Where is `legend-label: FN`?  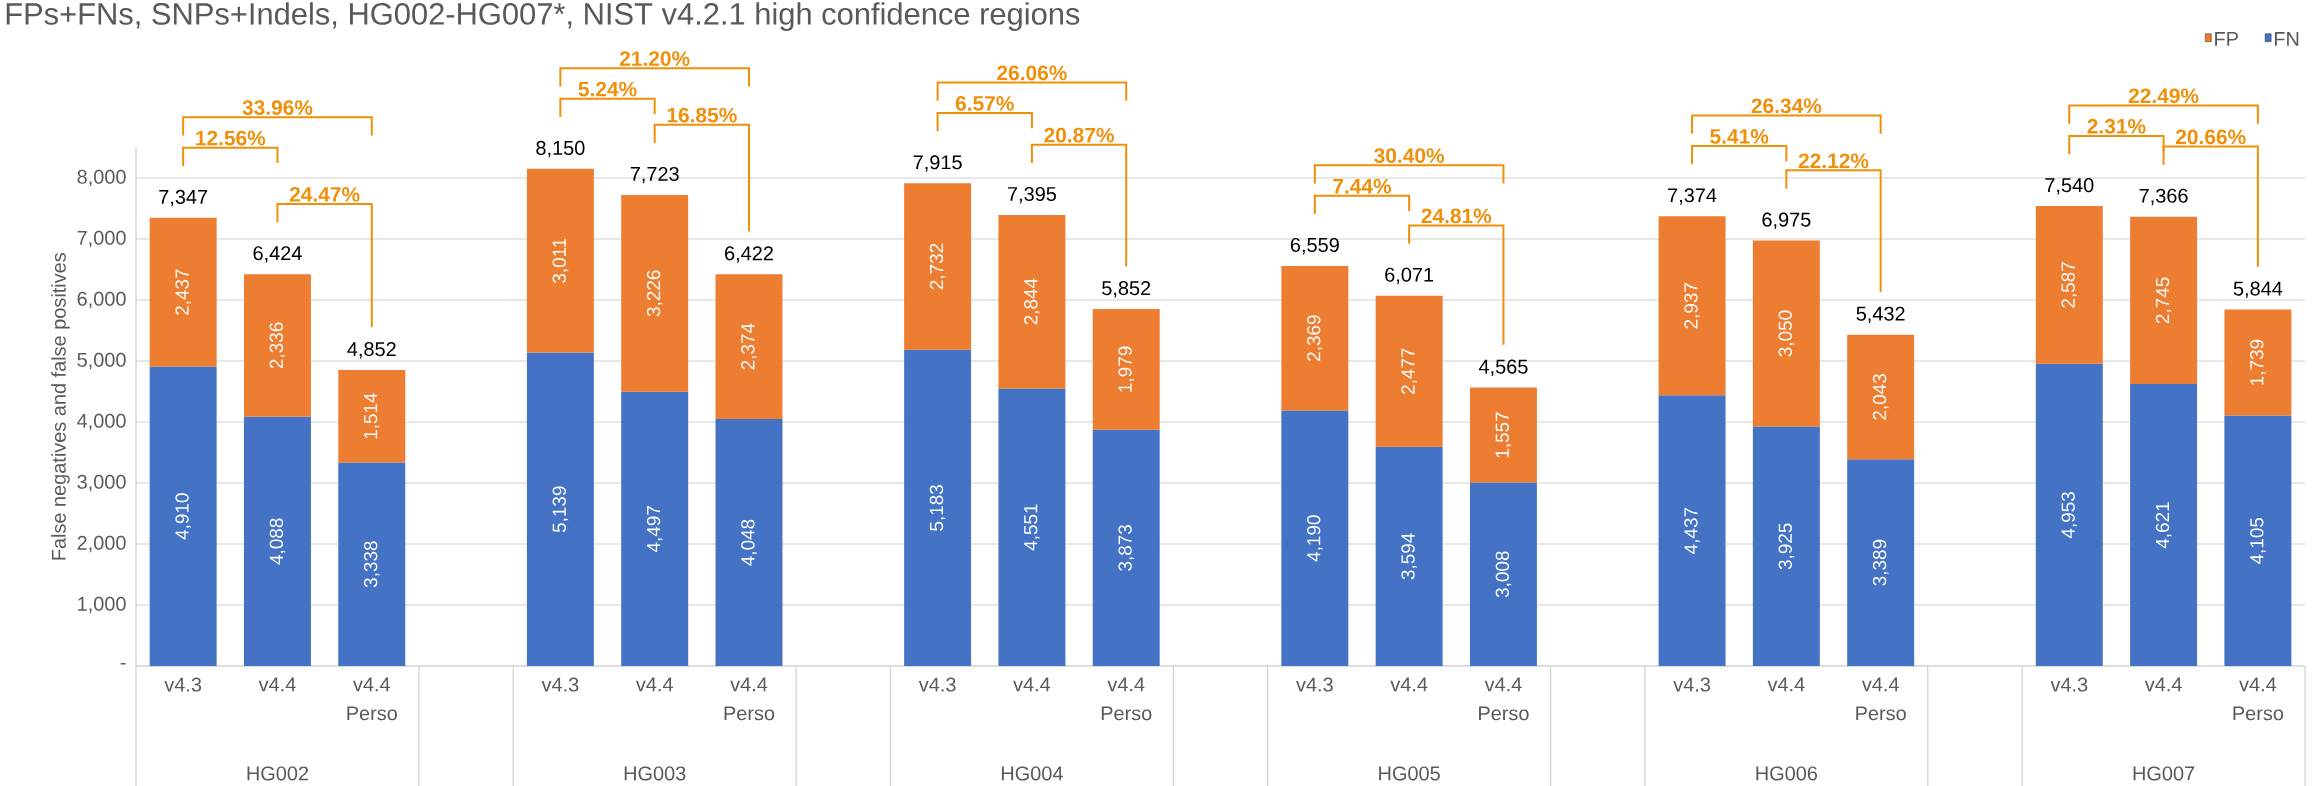 legend-label: FN is located at coordinates (2286, 39).